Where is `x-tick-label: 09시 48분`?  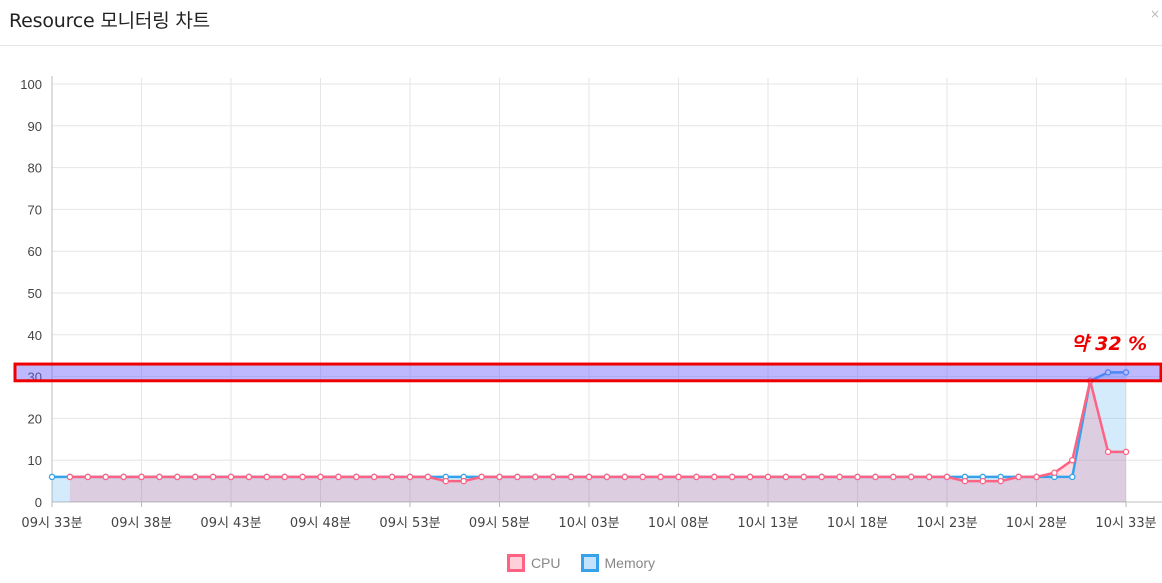
x-tick-label: 09시 48분 is located at coordinates (320, 523).